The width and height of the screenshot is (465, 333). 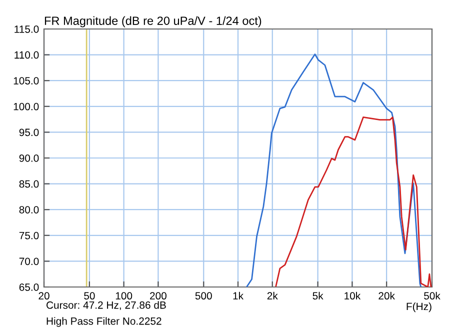 What do you see at coordinates (272, 296) in the screenshot?
I see `x-tick-label: 2k` at bounding box center [272, 296].